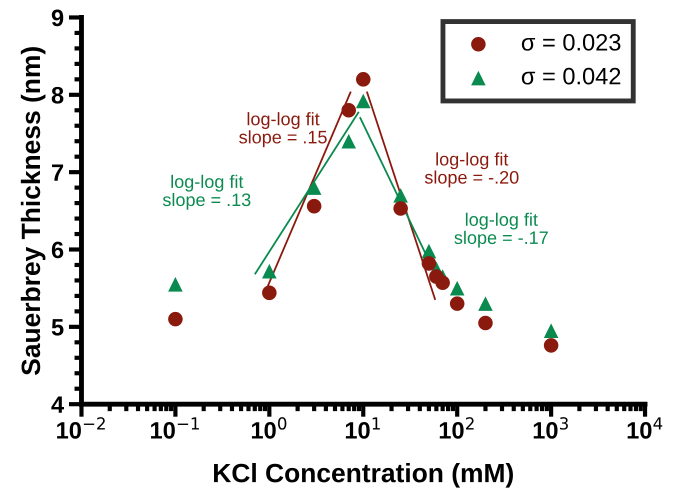 The width and height of the screenshot is (679, 499). Describe the element at coordinates (571, 42) in the screenshot. I see `legend-label: σ = 0.023` at that location.